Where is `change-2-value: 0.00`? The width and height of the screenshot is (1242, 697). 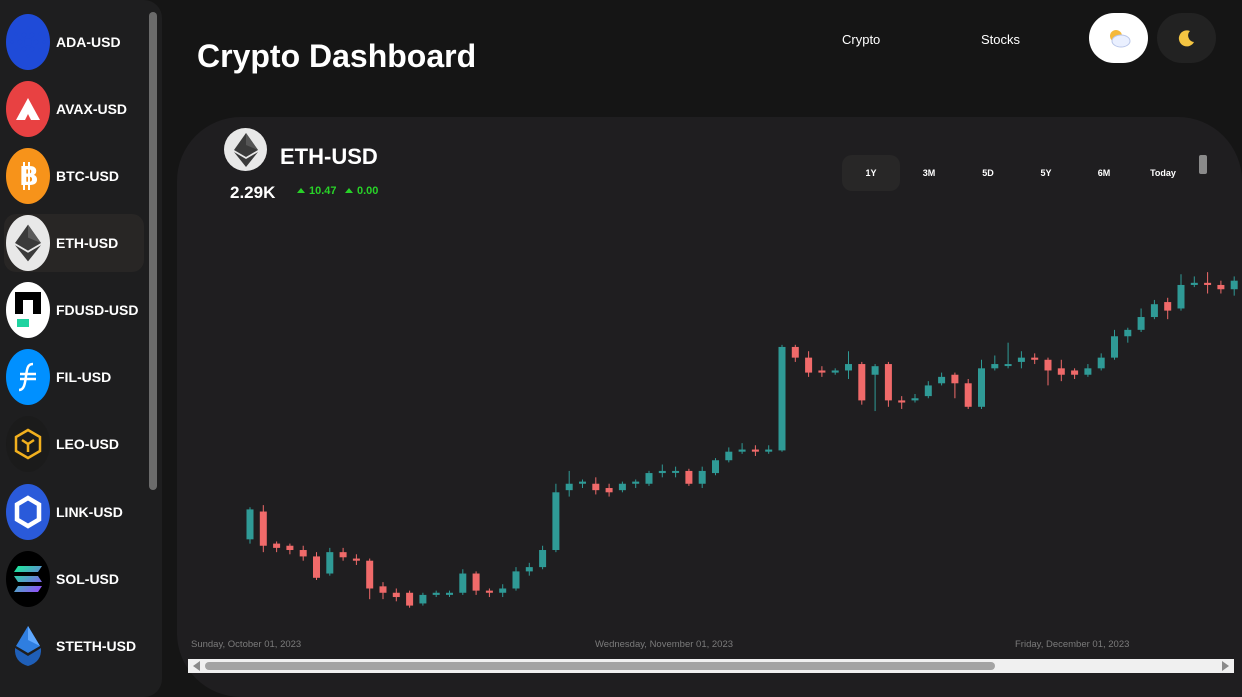
change-2-value: 0.00 is located at coordinates (368, 191).